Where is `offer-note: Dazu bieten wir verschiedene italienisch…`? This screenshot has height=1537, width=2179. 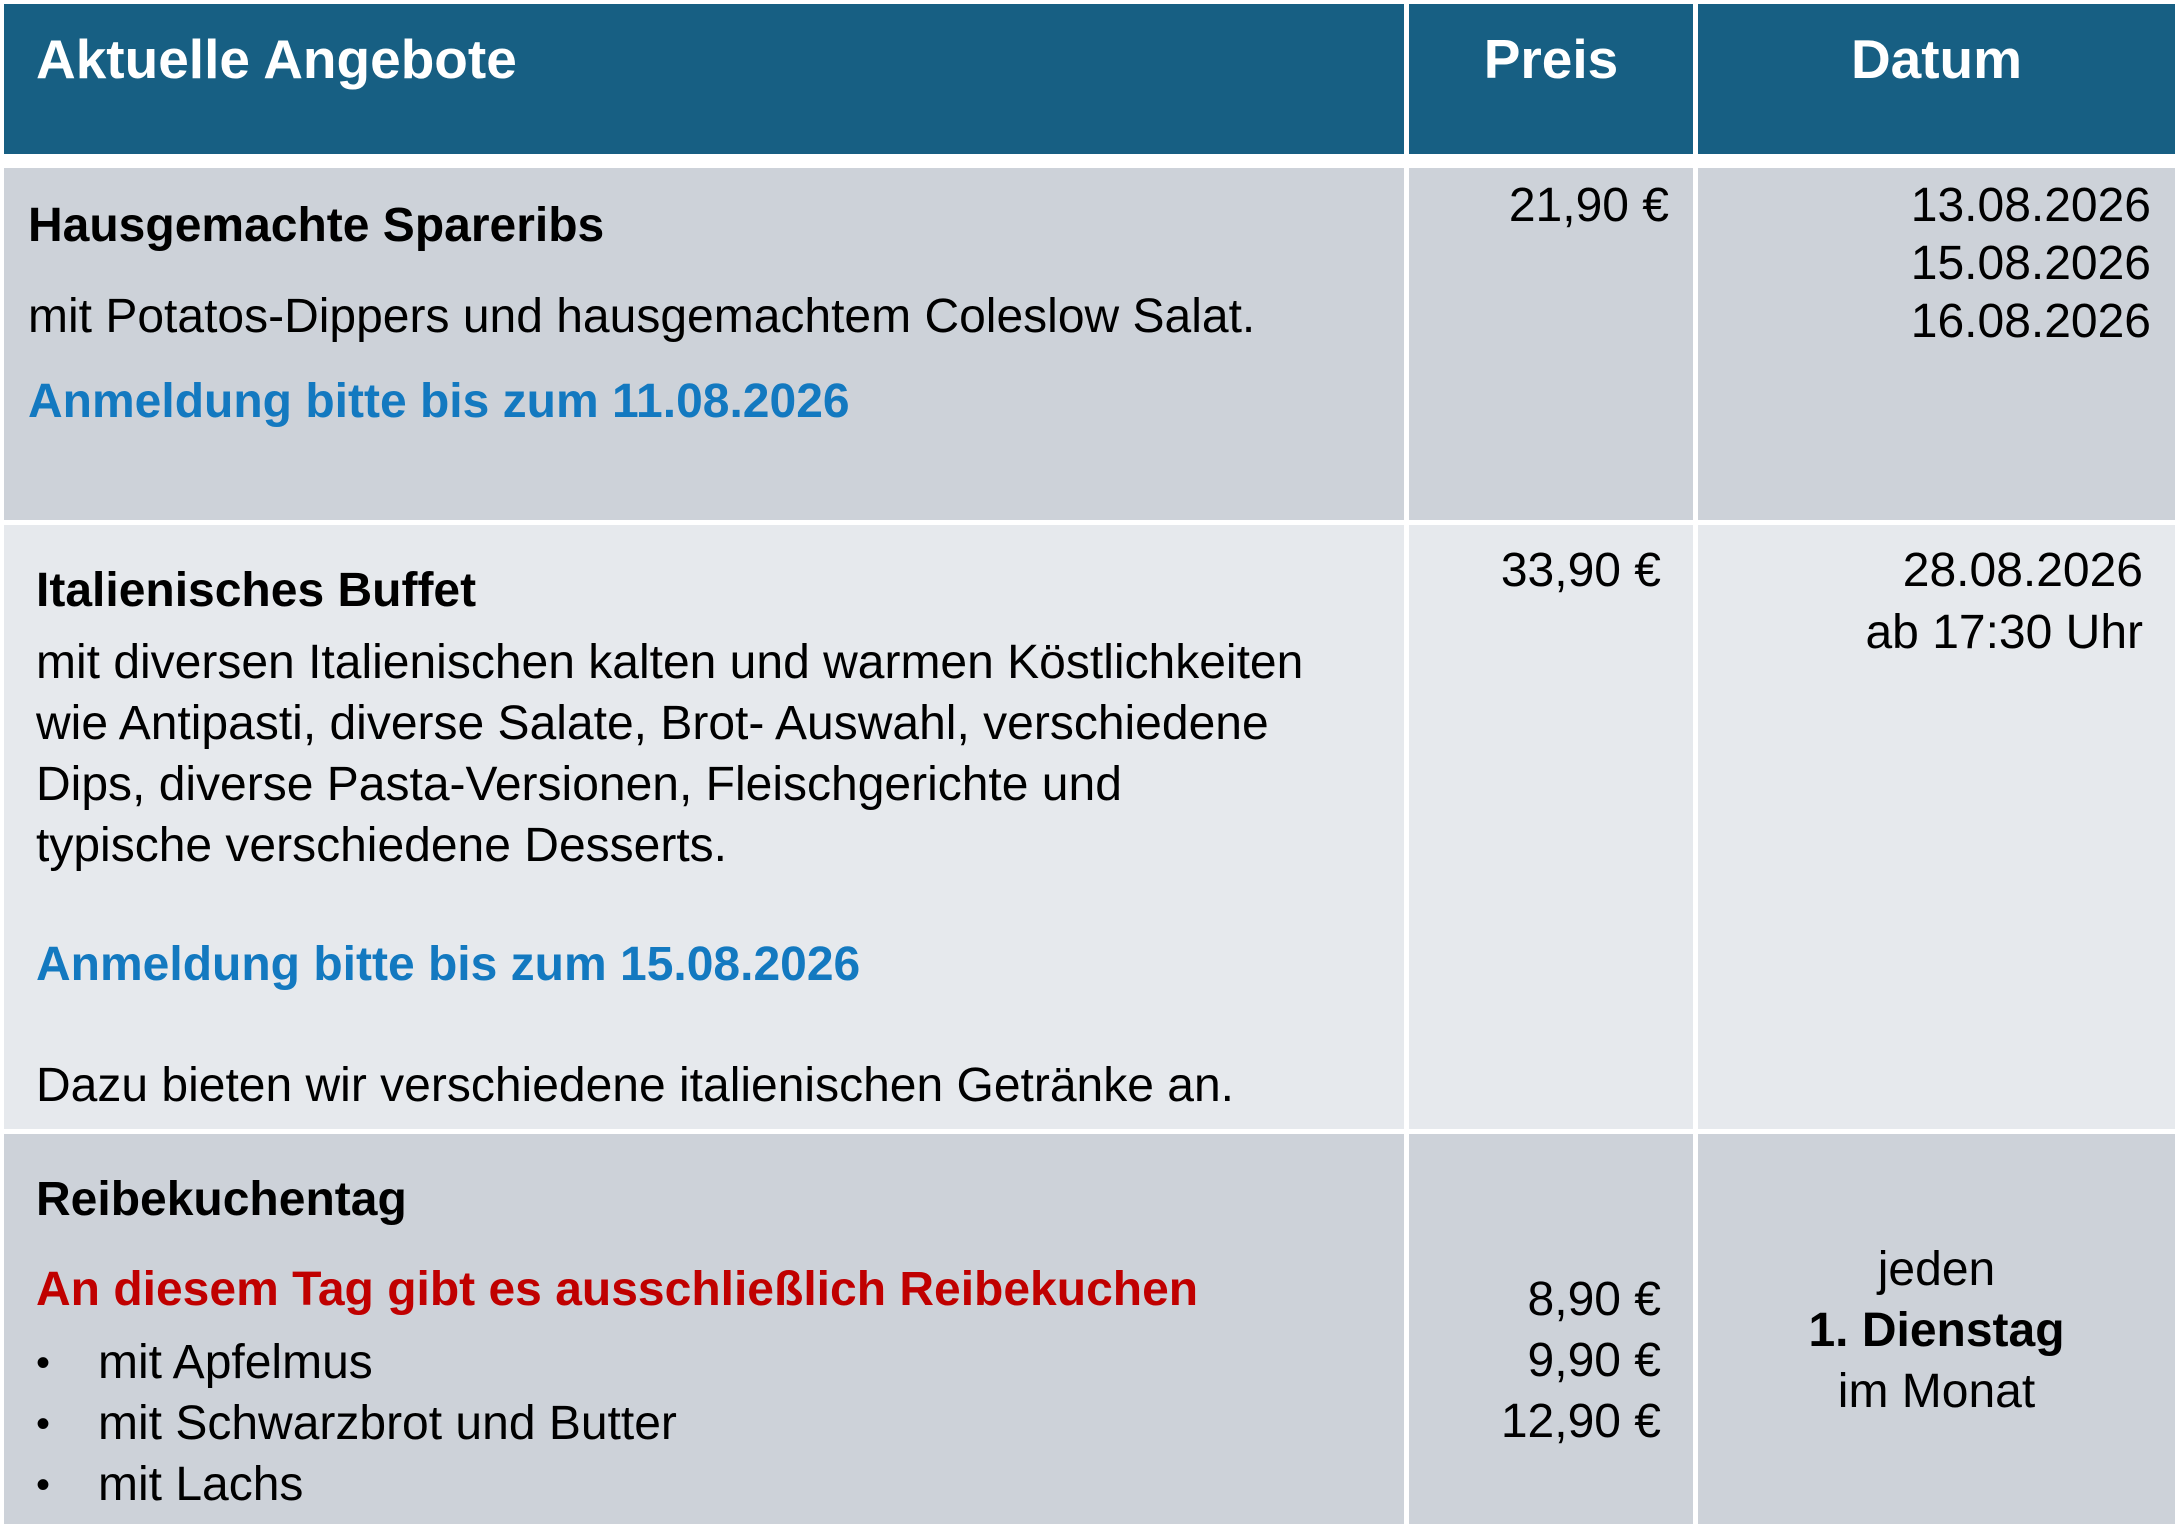 offer-note: Dazu bieten wir verschiedene italienisch… is located at coordinates (635, 1085).